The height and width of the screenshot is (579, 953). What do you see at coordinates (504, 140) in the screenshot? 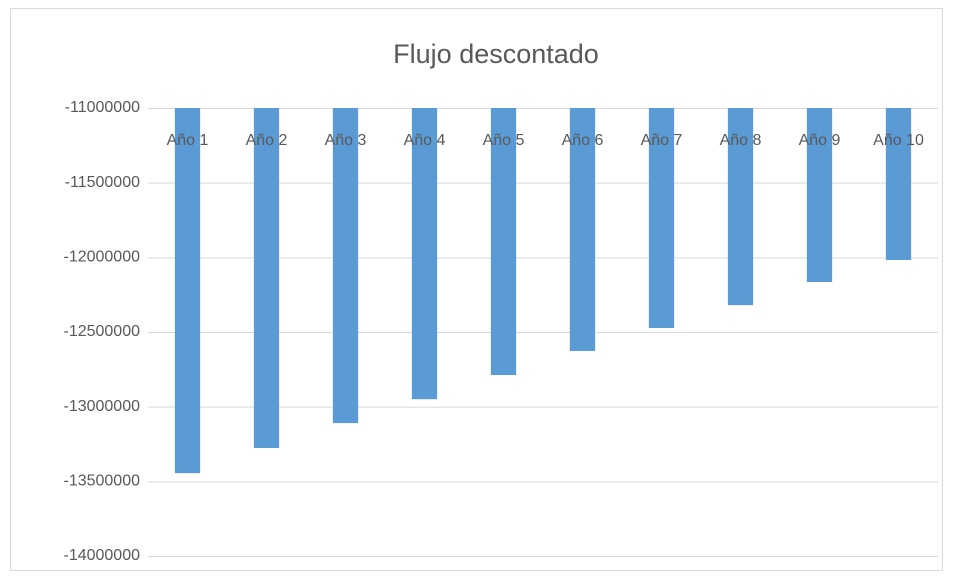
I see `x-tick-label: Año 5` at bounding box center [504, 140].